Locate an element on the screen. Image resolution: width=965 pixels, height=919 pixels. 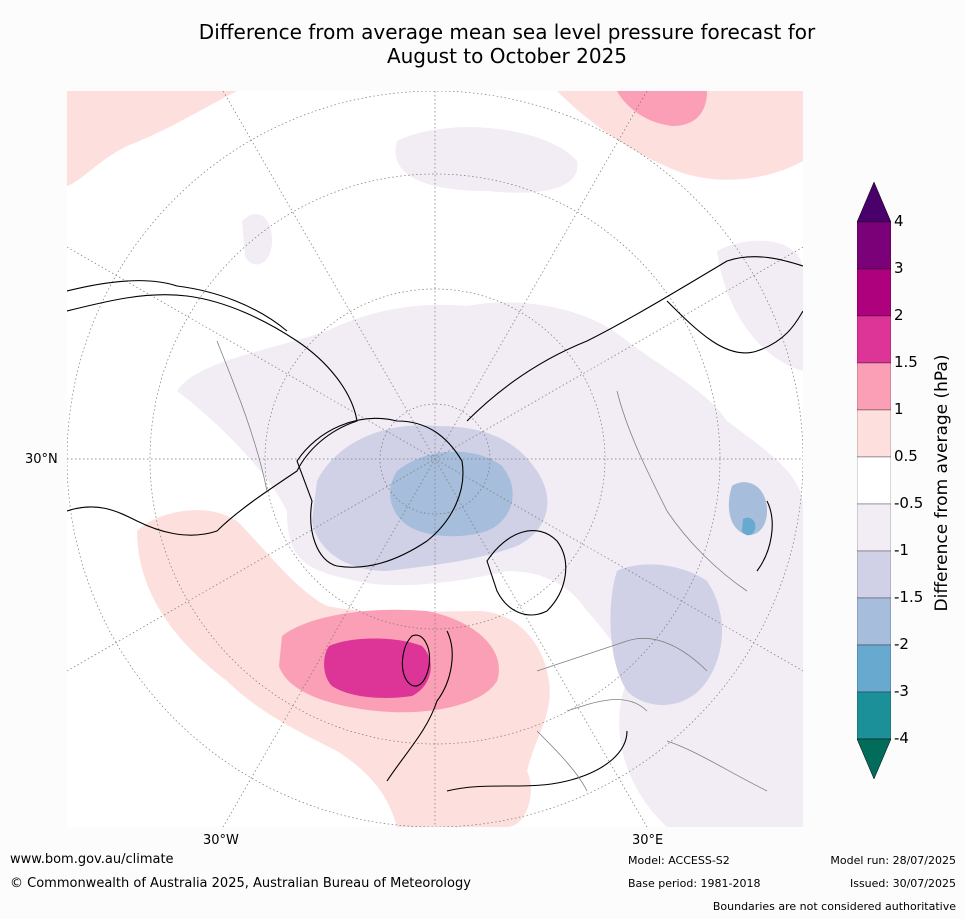
lon-label-30e: 30°E is located at coordinates (648, 840).